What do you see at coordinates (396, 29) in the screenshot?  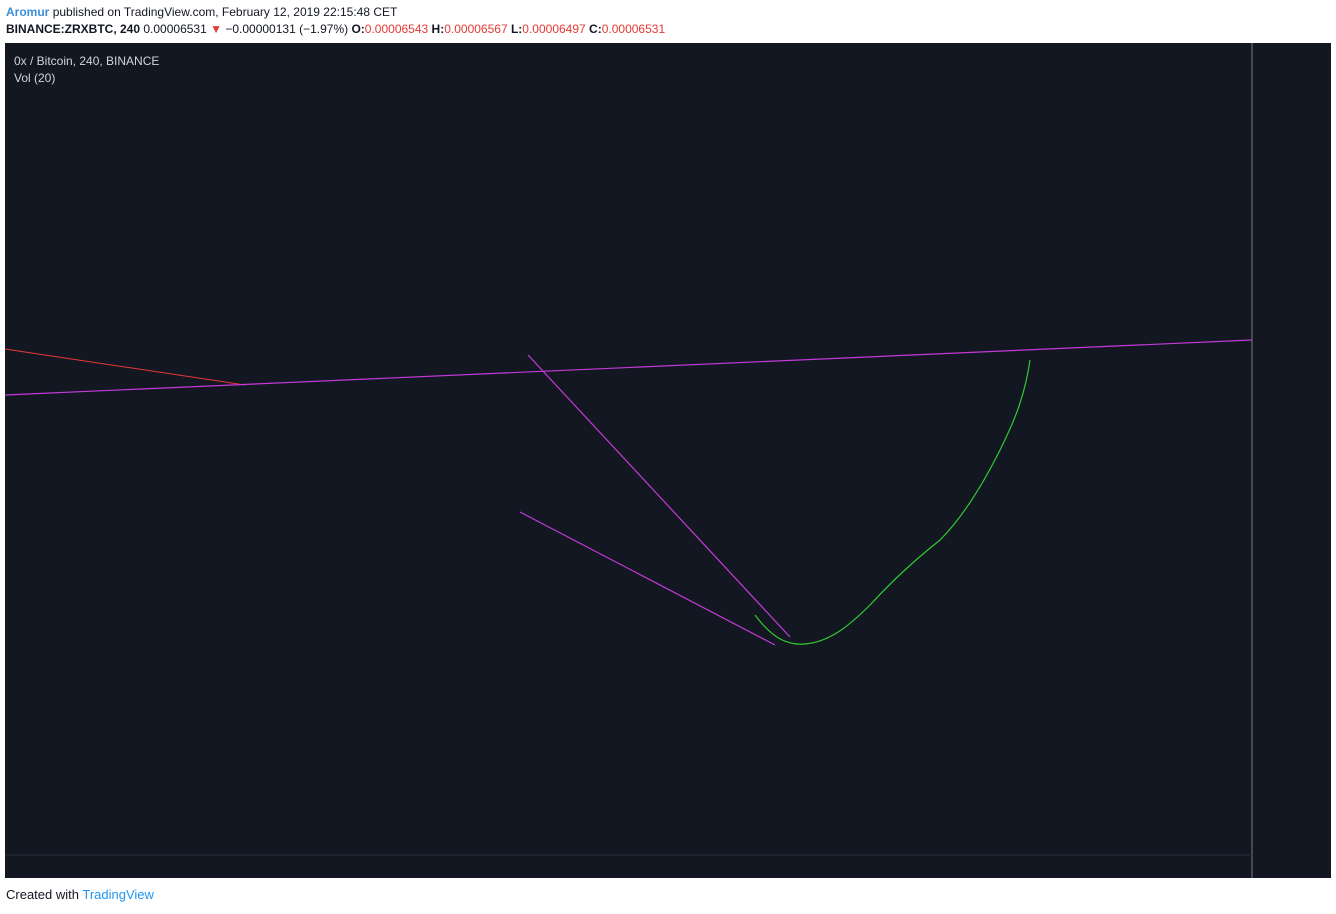 I see `o: 0.00006543` at bounding box center [396, 29].